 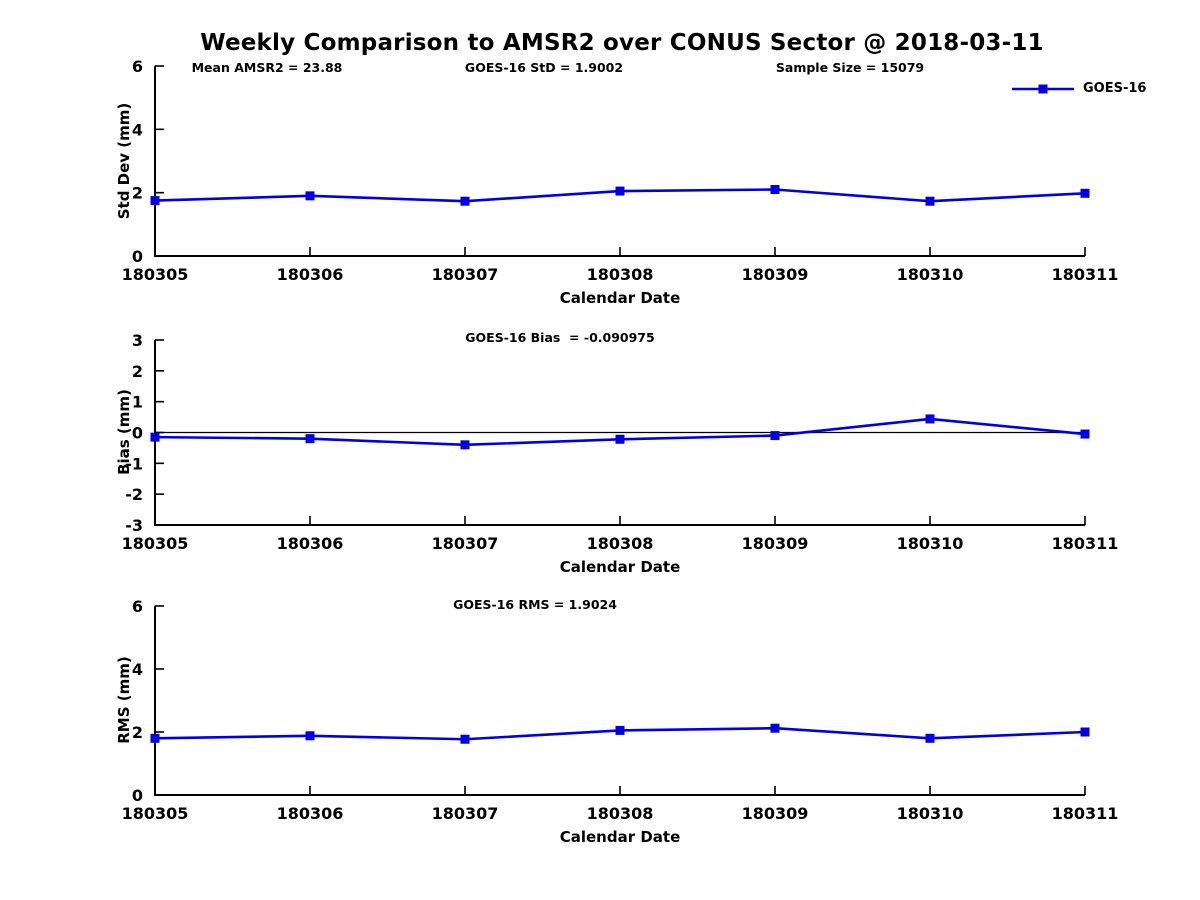 What do you see at coordinates (620, 567) in the screenshot?
I see `x-axis-label-calendar-date-2: Calendar Date` at bounding box center [620, 567].